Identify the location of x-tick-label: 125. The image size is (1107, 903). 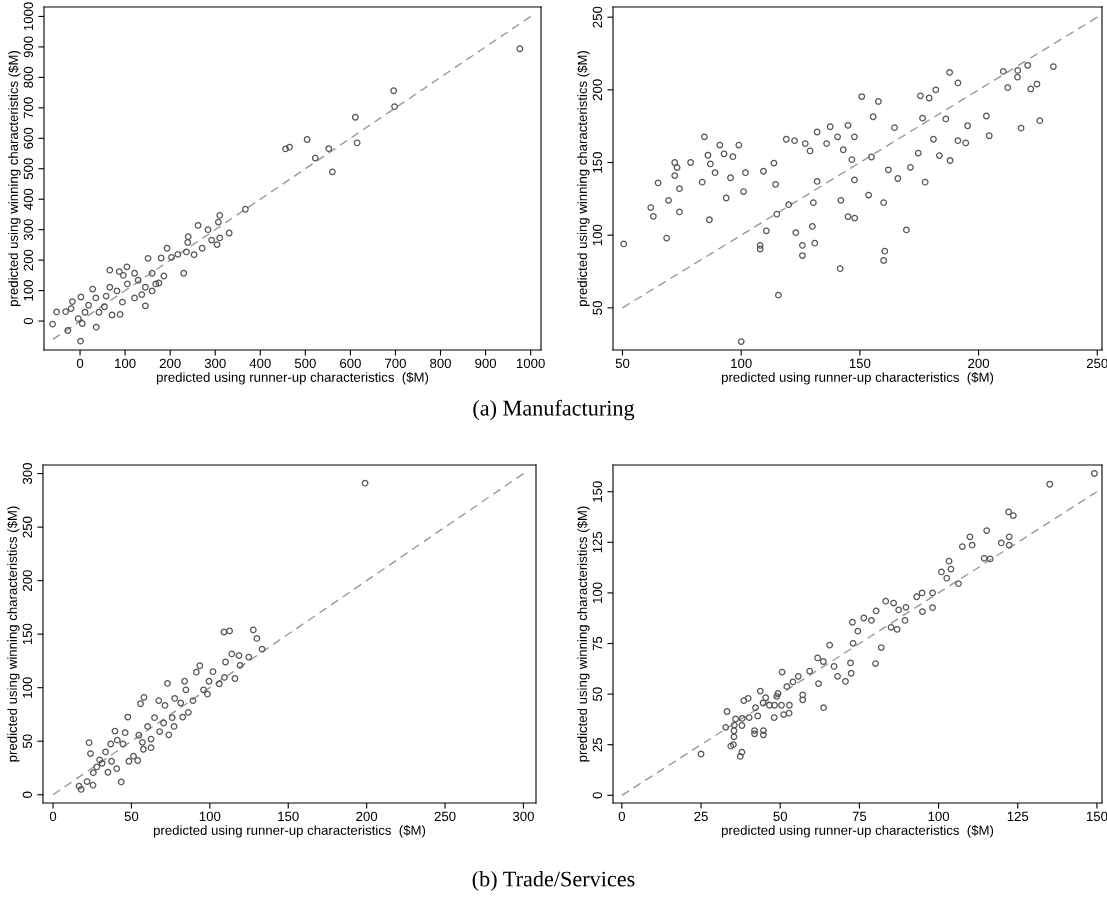
(1018, 816).